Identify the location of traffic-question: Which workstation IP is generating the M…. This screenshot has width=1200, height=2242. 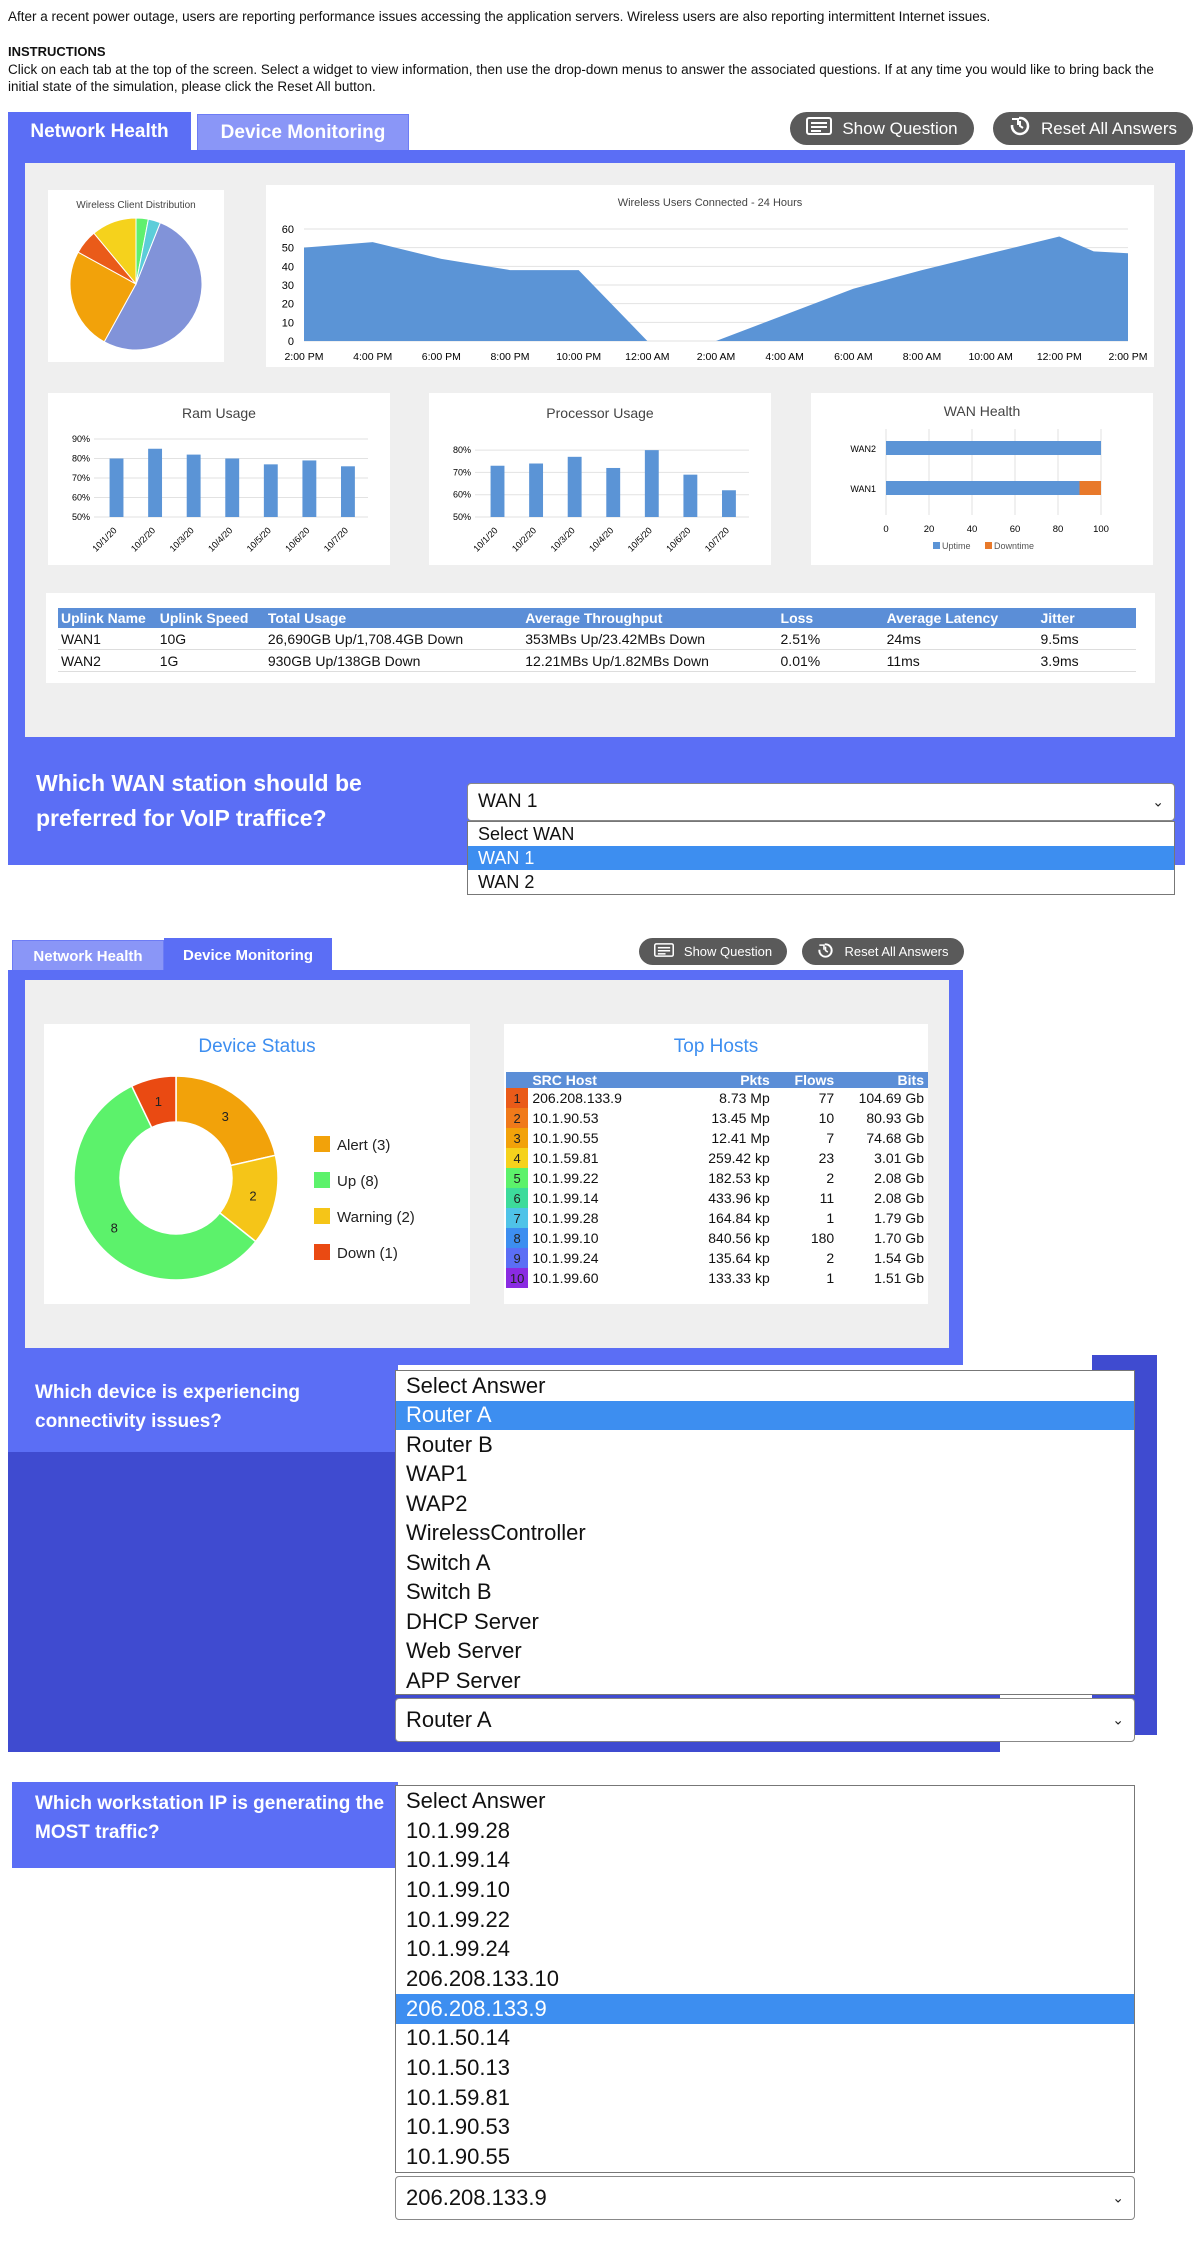
(210, 1818).